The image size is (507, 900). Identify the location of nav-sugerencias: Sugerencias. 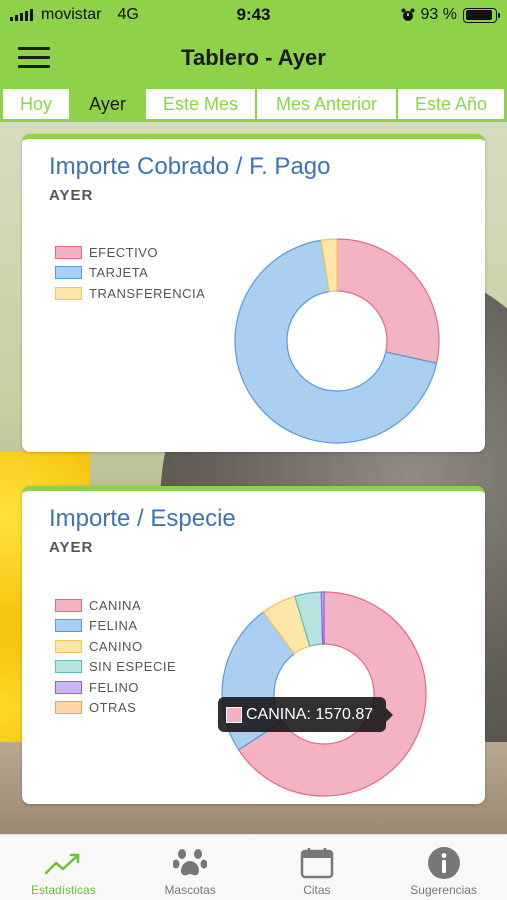
(443, 867).